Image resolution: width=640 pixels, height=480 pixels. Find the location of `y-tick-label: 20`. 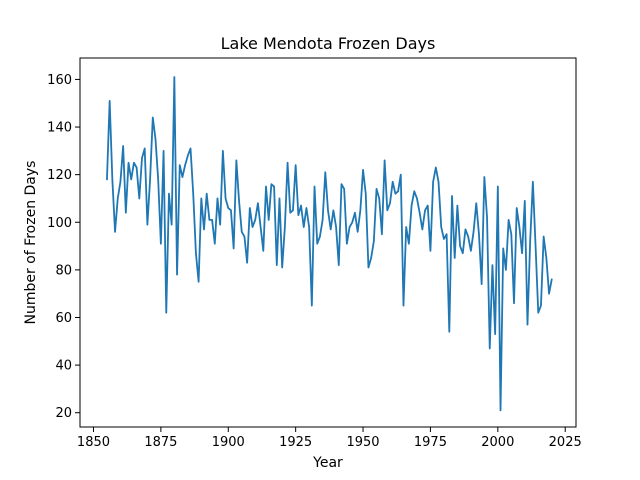

y-tick-label: 20 is located at coordinates (63, 413).